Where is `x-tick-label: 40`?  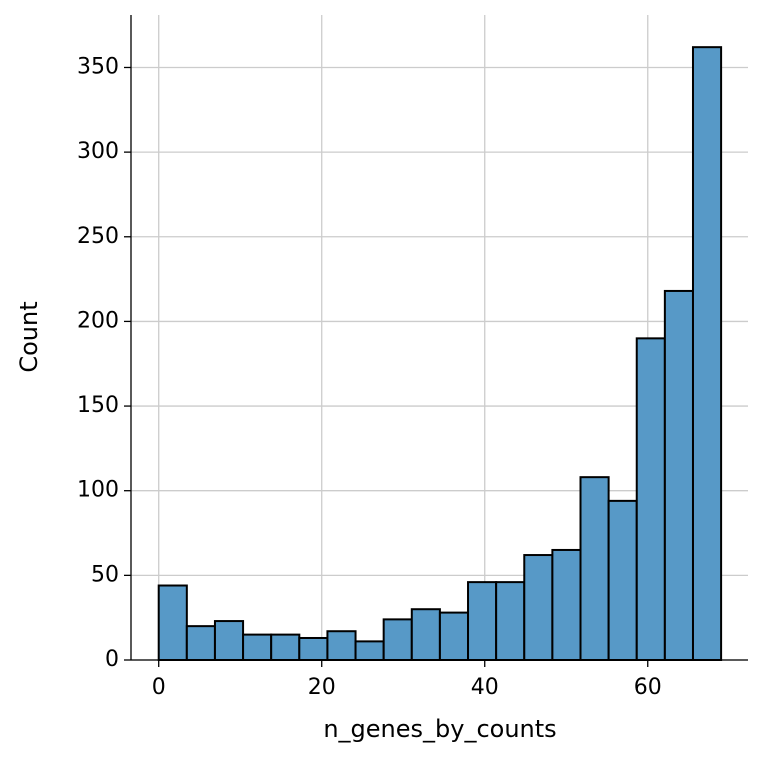 x-tick-label: 40 is located at coordinates (485, 687).